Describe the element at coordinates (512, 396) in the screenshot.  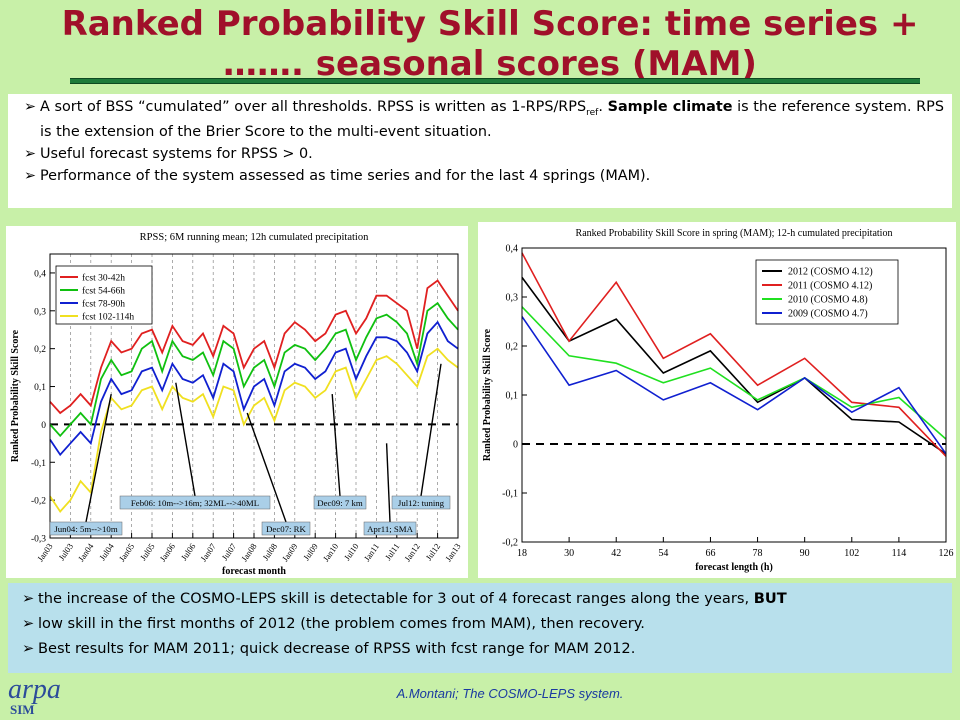
I see `y-tick-label: 0,1` at that location.